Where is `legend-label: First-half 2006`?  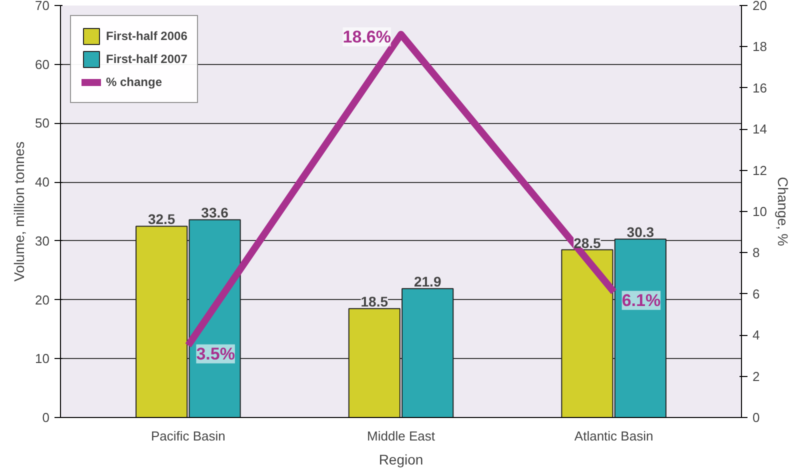 legend-label: First-half 2006 is located at coordinates (147, 36).